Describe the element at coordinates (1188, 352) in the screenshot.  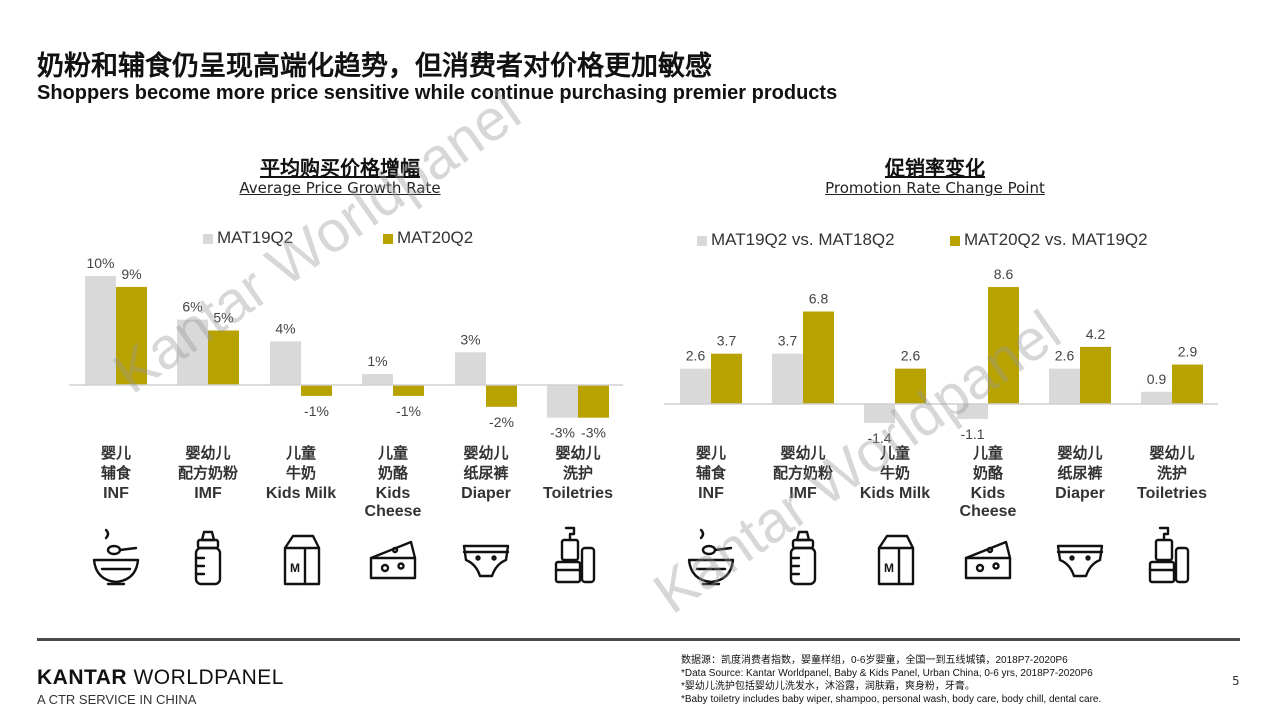
I see `data-label-series2: 2.9` at that location.